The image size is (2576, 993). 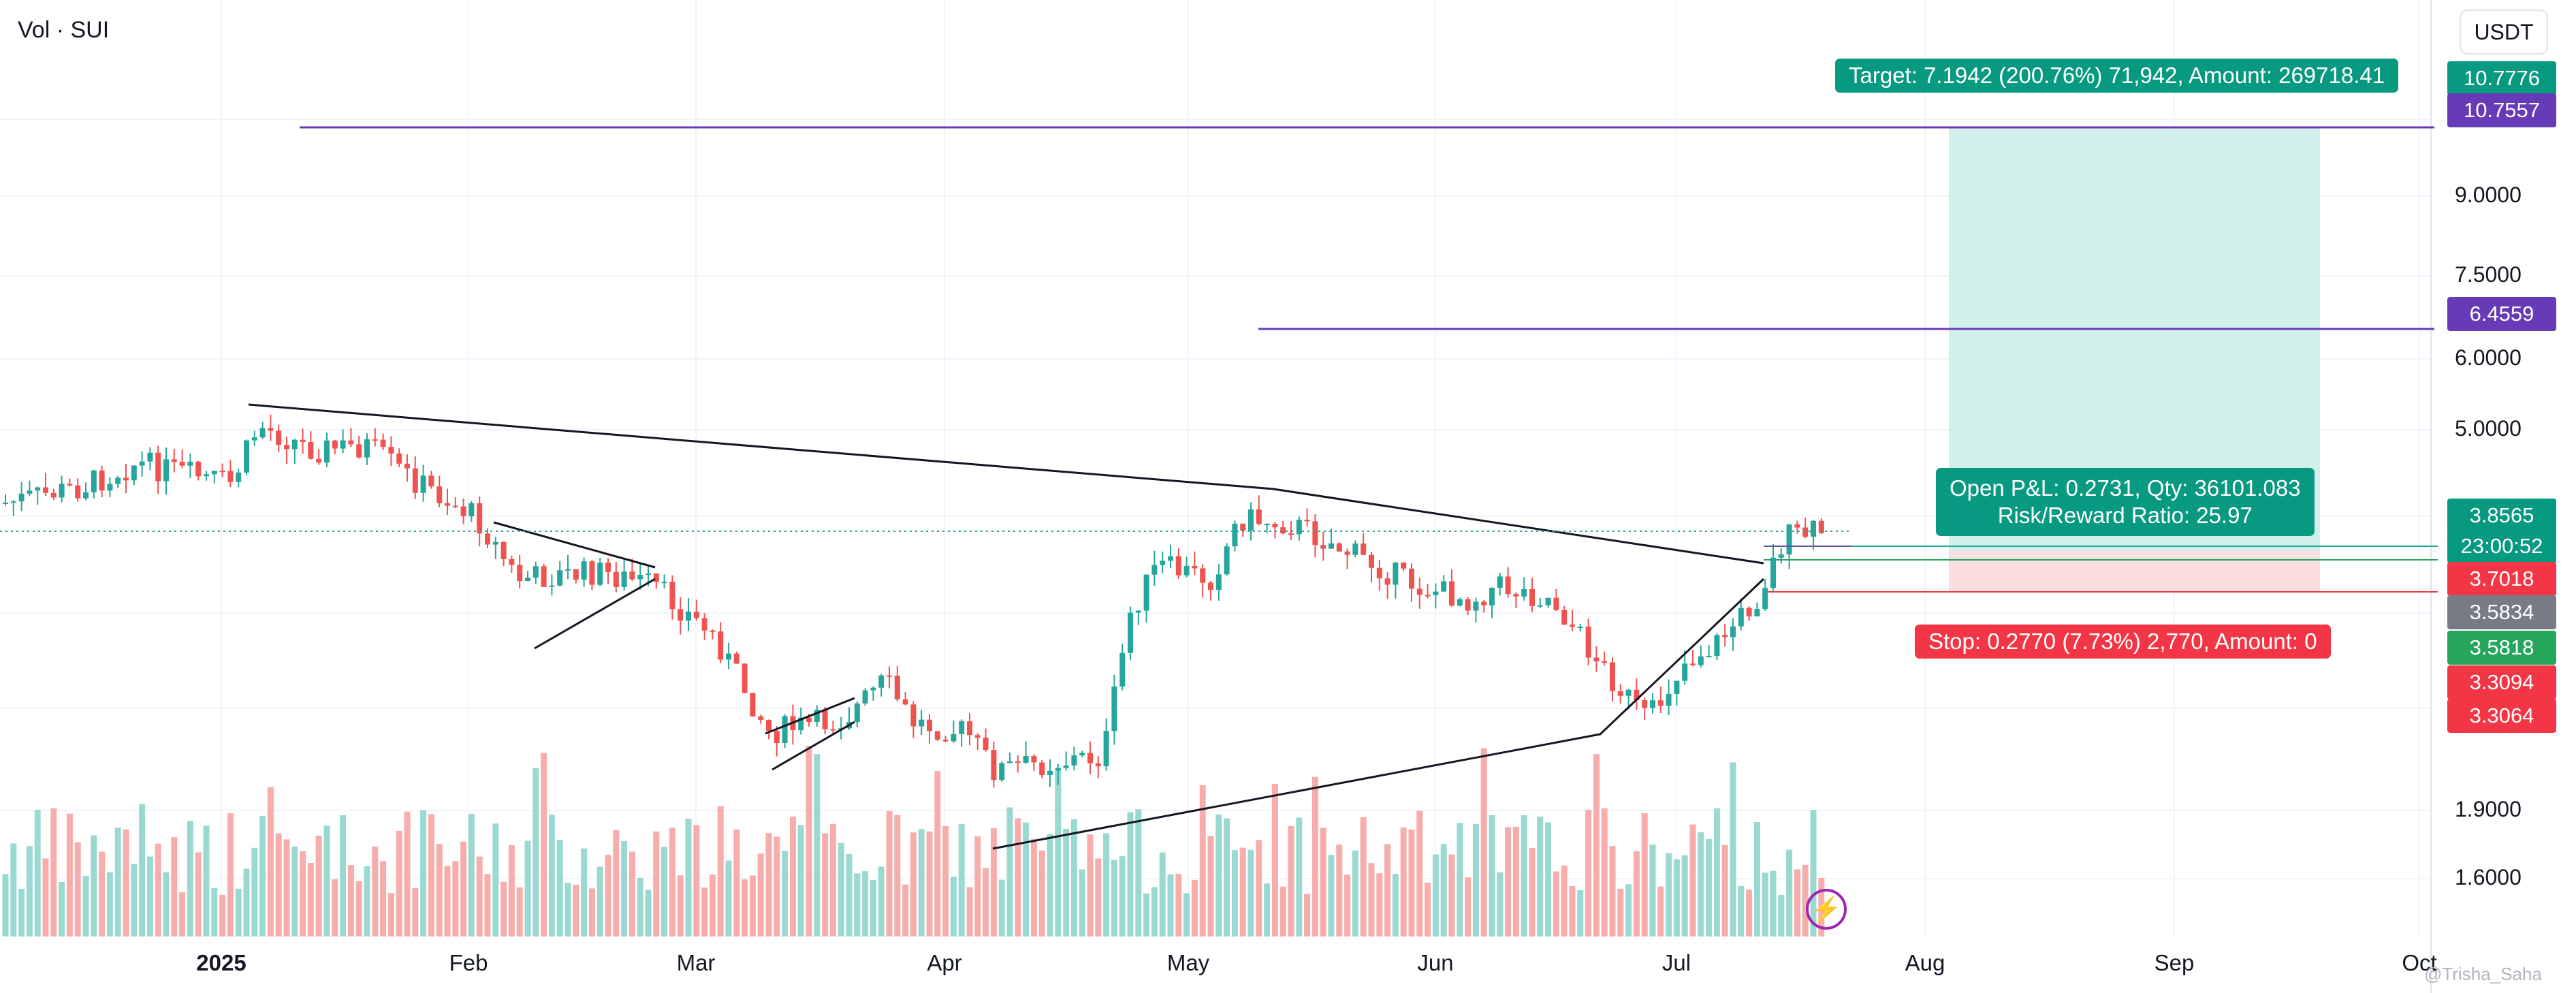 What do you see at coordinates (944, 962) in the screenshot?
I see `time-tick: Apr` at bounding box center [944, 962].